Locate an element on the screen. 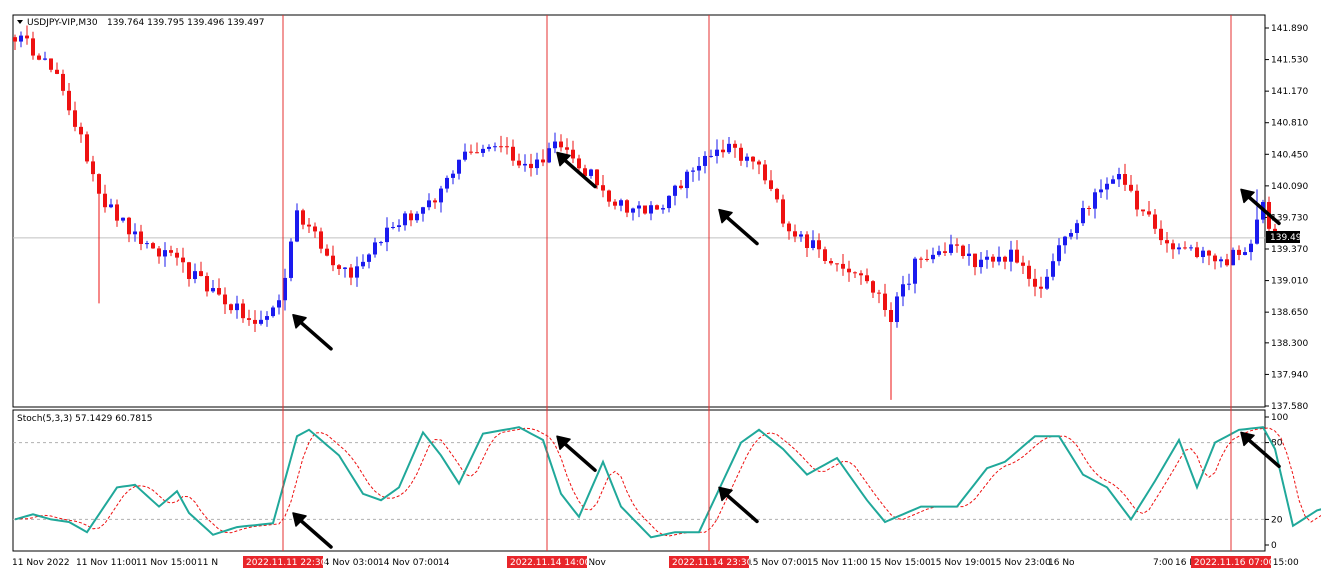  time-tick-label: 15 Nov 11:00 is located at coordinates (837, 563).